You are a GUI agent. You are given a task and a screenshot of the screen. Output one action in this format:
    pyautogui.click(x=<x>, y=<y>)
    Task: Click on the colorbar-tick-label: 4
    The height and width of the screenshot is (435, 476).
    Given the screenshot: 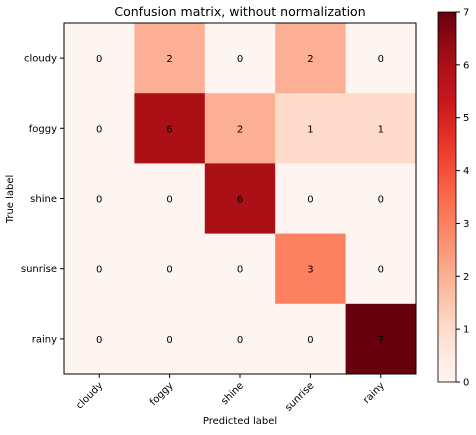 What is the action you would take?
    pyautogui.click(x=466, y=171)
    